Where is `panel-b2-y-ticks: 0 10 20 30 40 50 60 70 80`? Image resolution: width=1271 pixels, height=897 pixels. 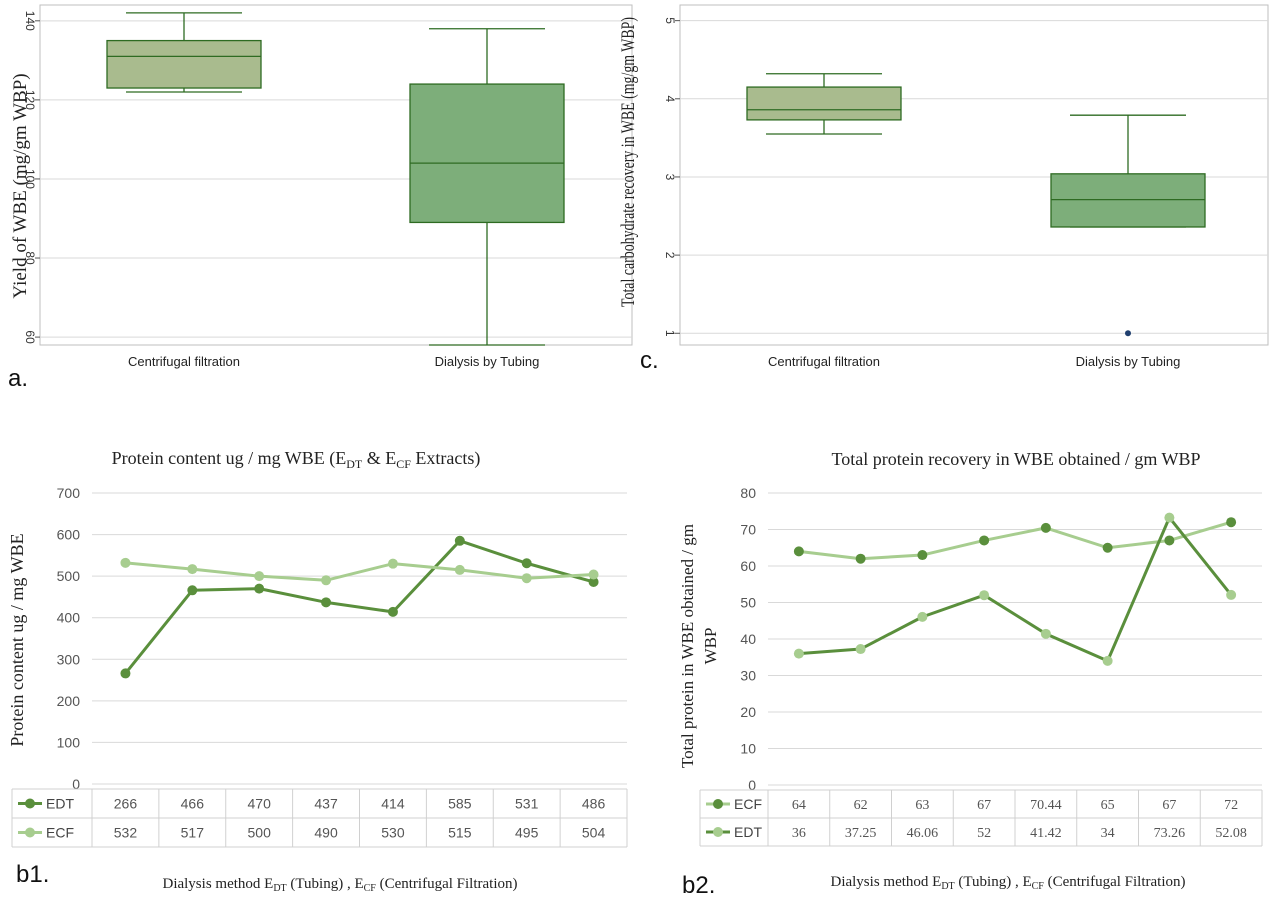
panel-b2-y-ticks: 0 10 20 30 40 50 60 70 80 is located at coordinates (748, 639).